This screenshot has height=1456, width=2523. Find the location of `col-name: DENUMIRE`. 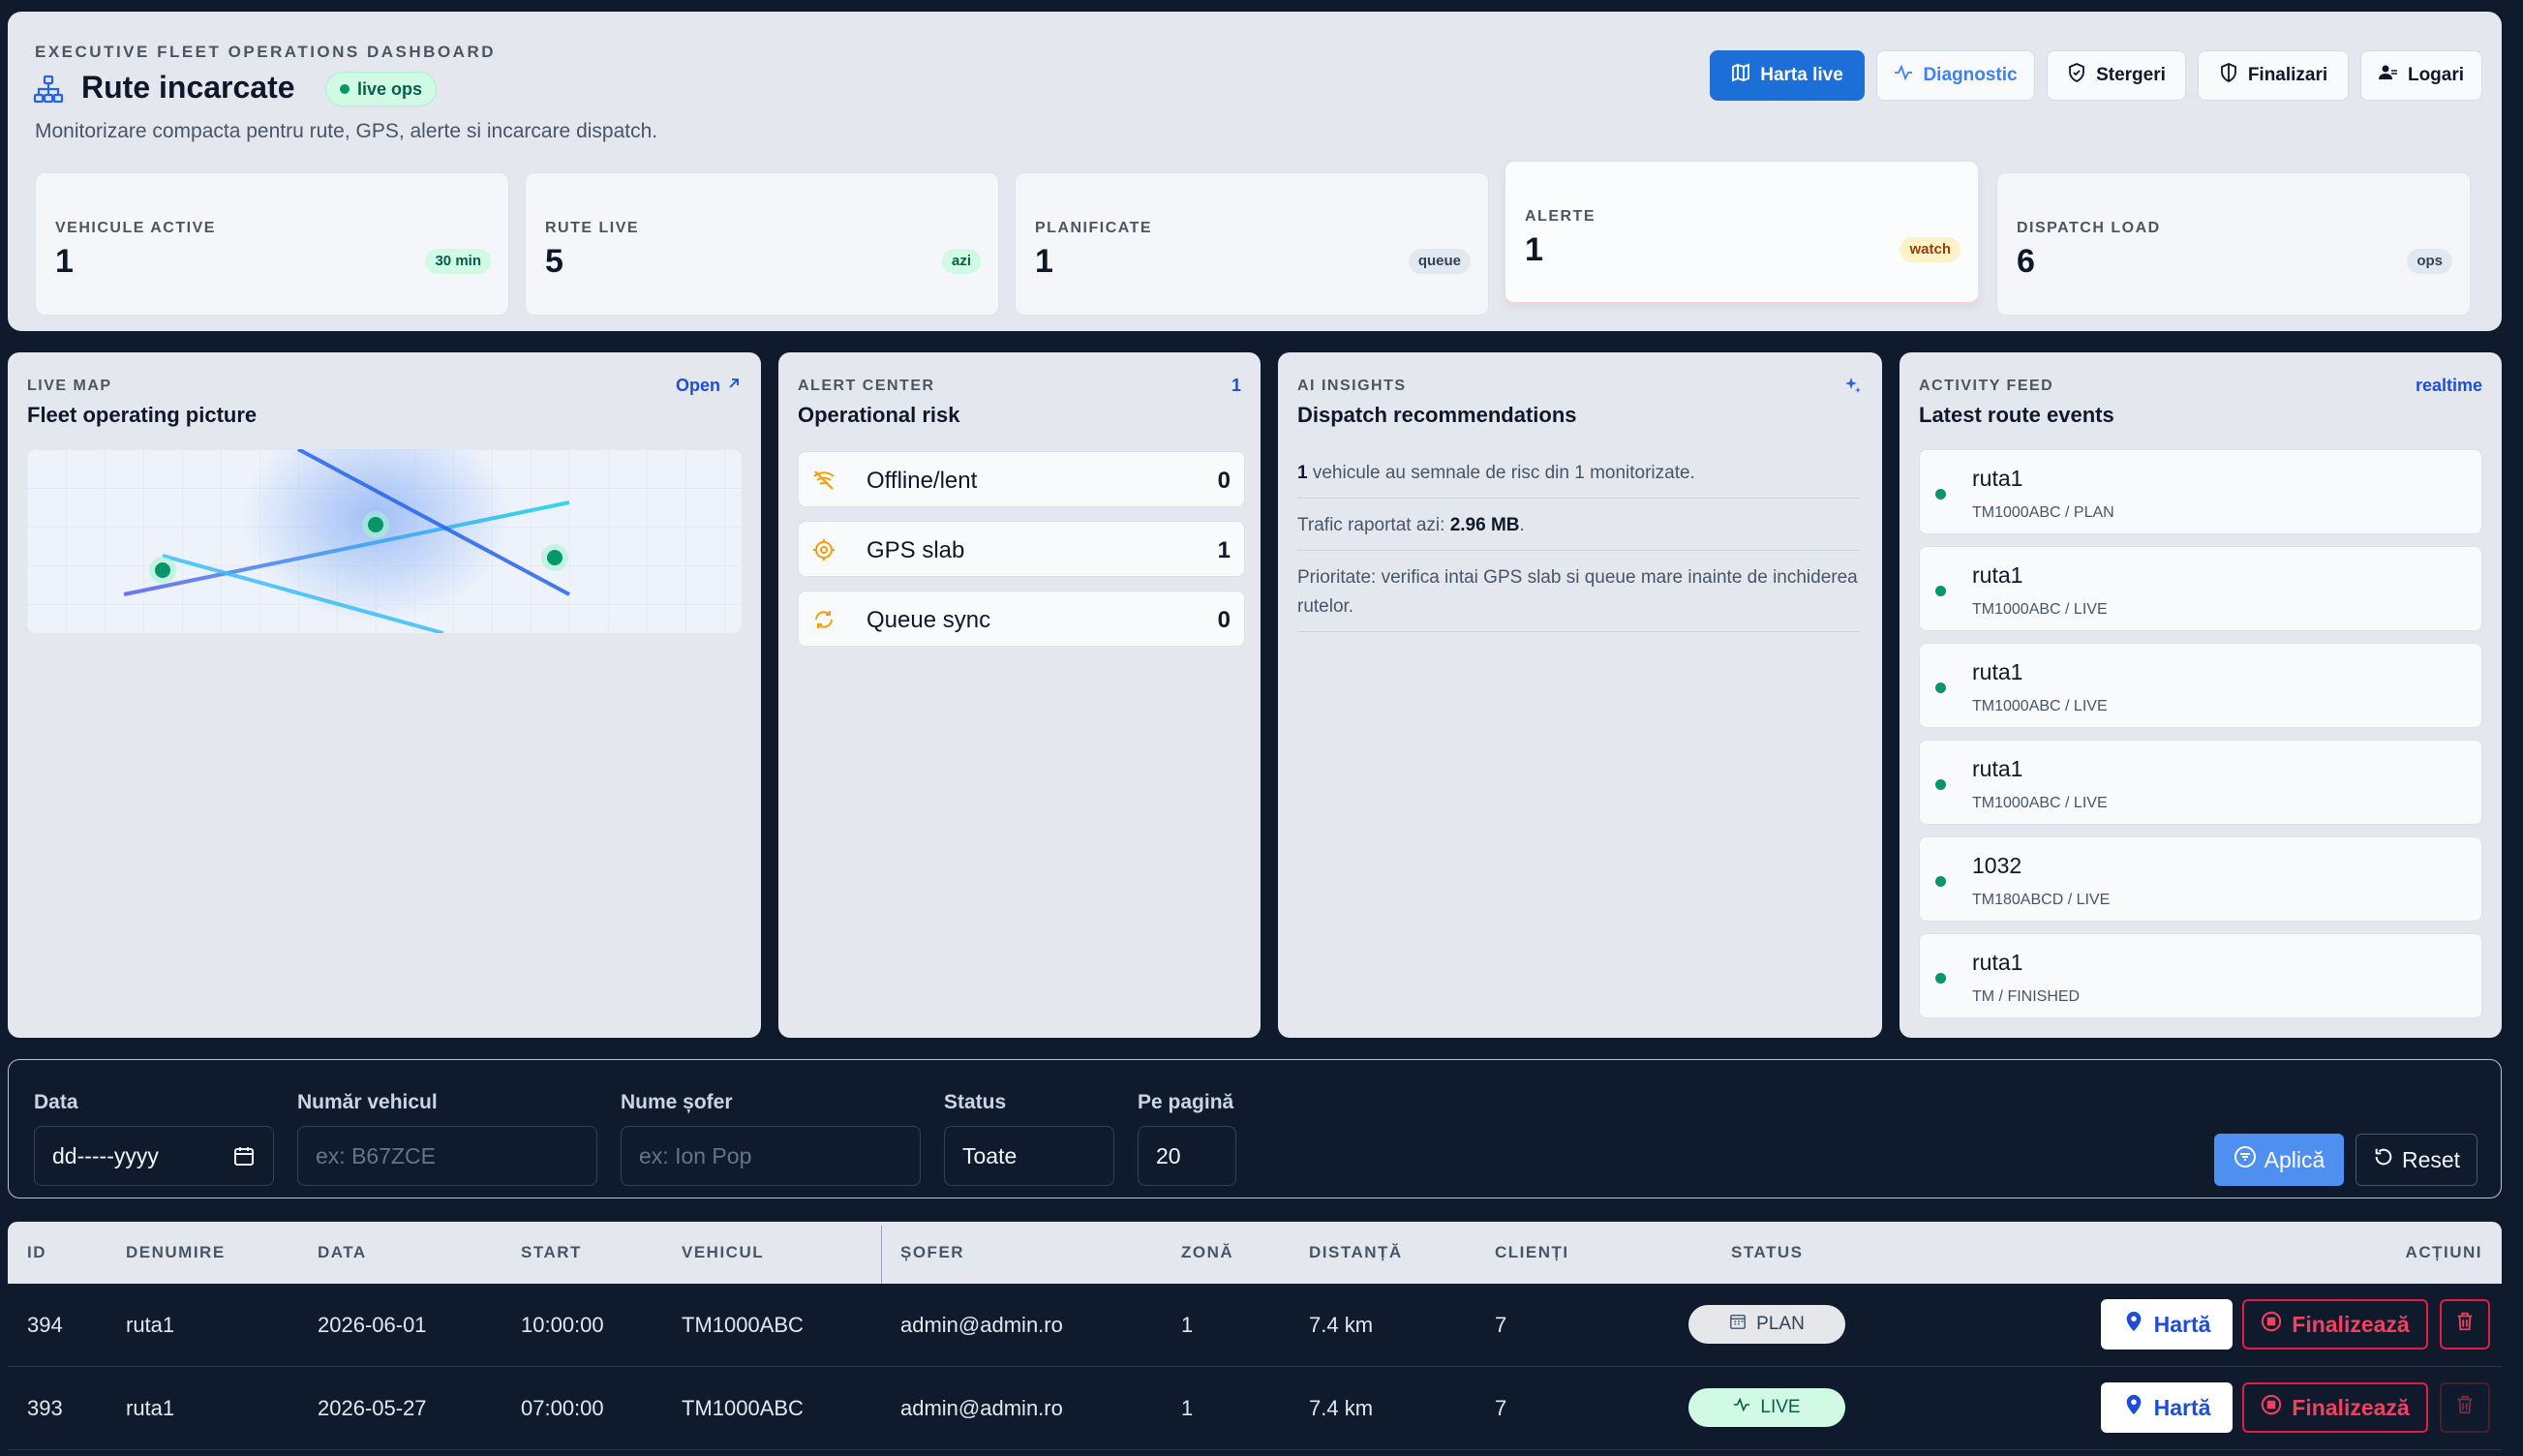

col-name: DENUMIRE is located at coordinates (176, 1252).